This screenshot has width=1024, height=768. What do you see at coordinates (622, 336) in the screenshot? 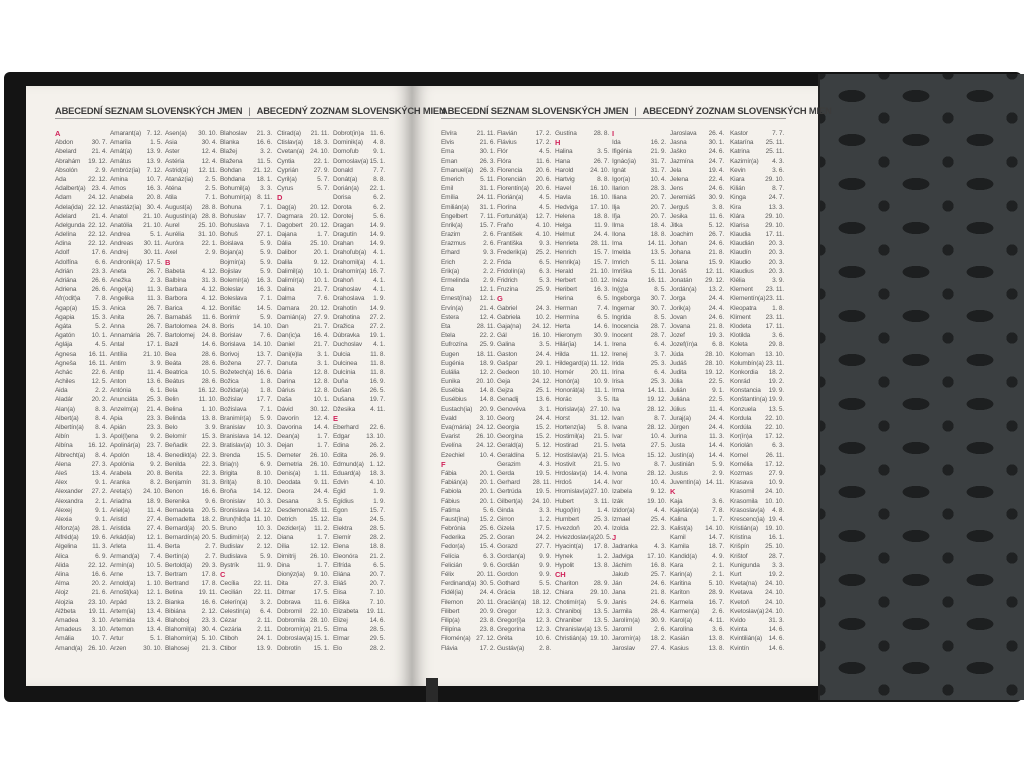
I see `name: Inocent` at bounding box center [622, 336].